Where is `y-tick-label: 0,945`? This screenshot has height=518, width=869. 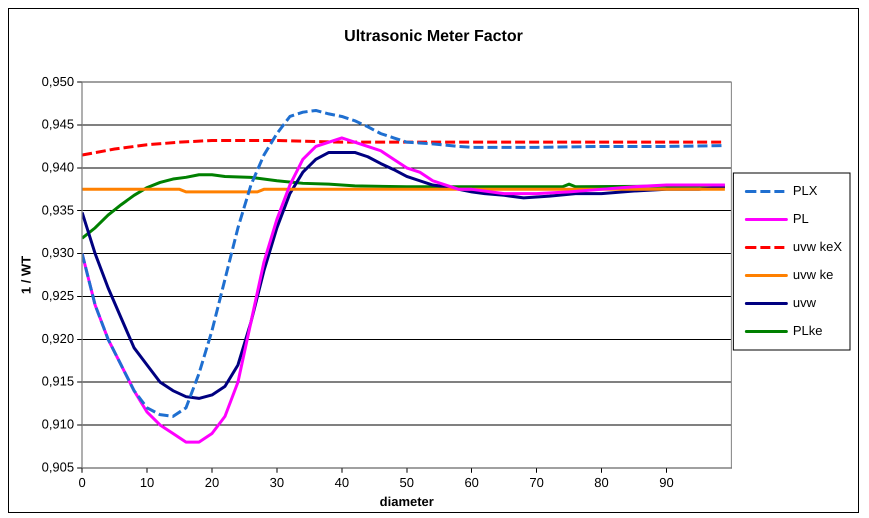 y-tick-label: 0,945 is located at coordinates (58, 124).